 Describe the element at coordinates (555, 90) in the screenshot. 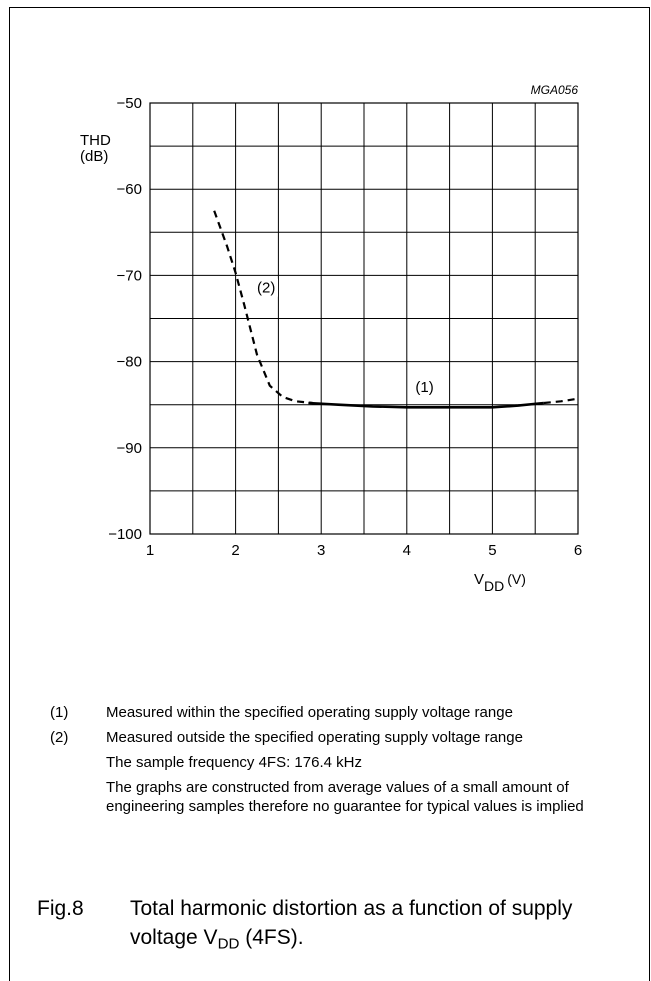

I see `figure-id: MGA056` at that location.